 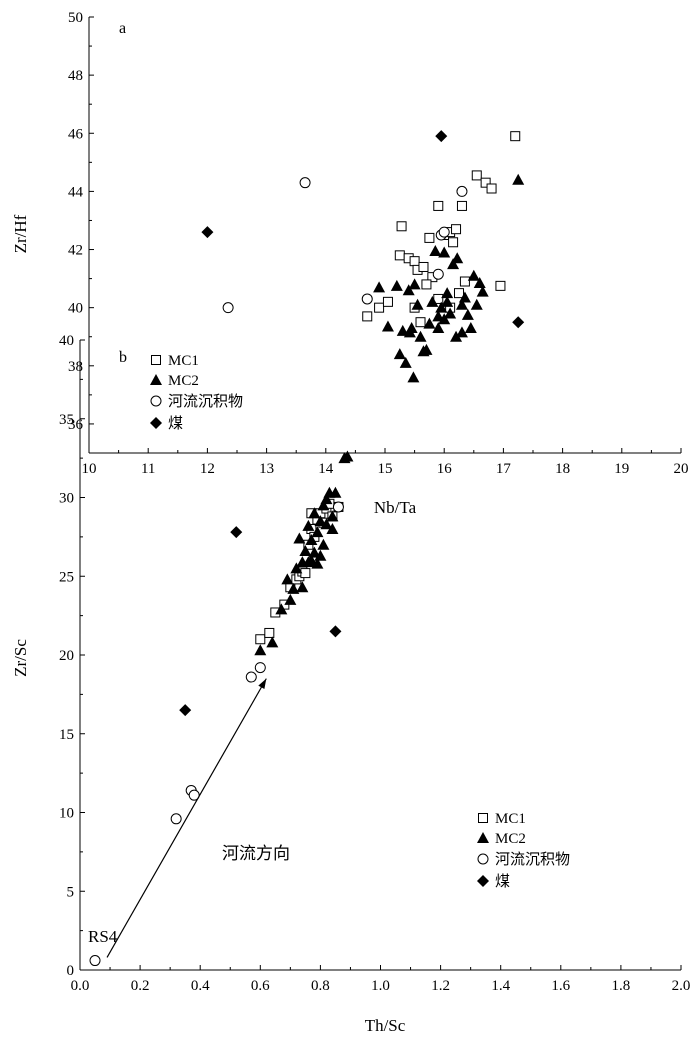 I want to click on x-tick-label: 17, so click(x=504, y=469).